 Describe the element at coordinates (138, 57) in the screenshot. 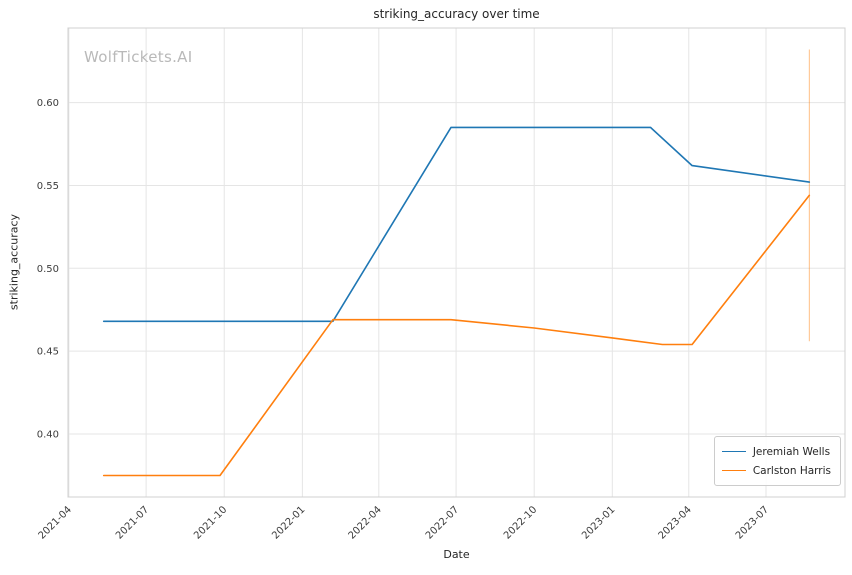

I see `watermark: WolfTickets.AI` at that location.